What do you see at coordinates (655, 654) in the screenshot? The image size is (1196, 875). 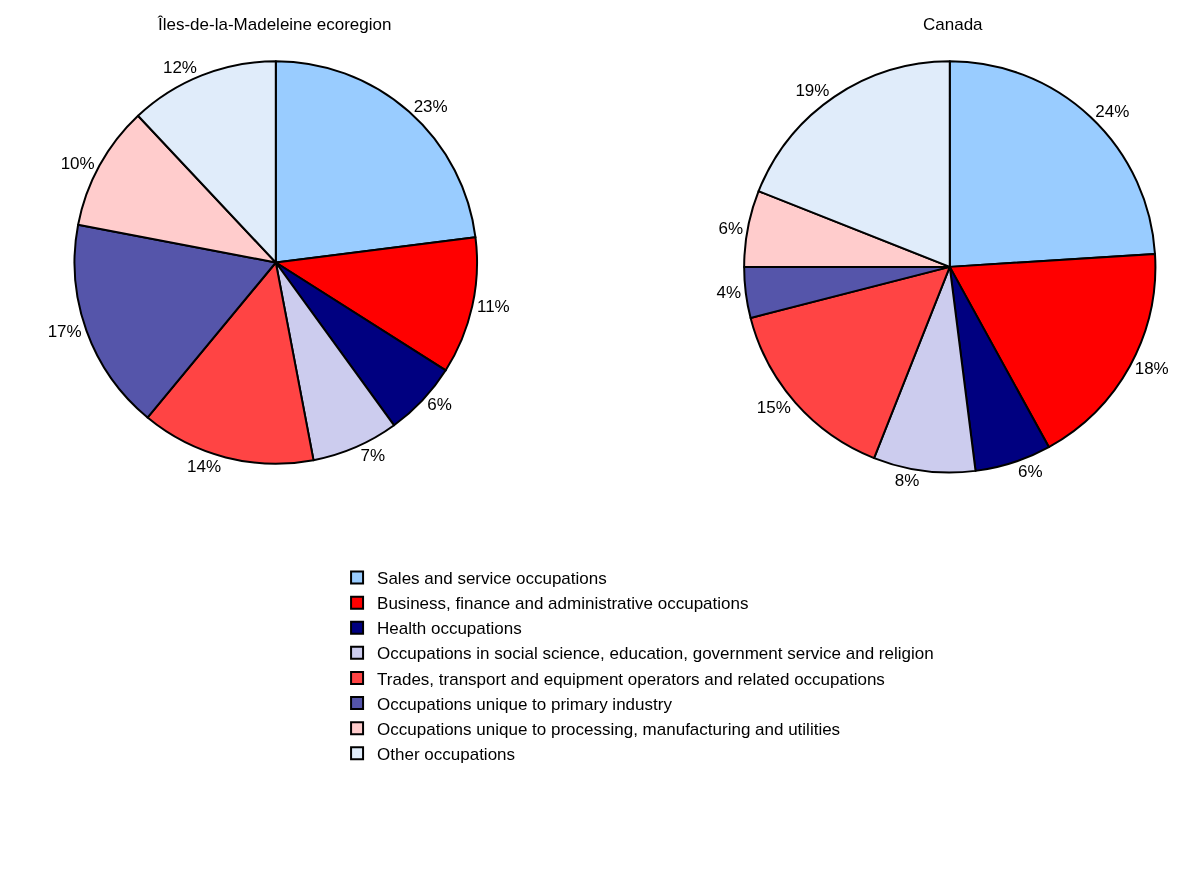 I see `legend-label: Occupations in social science, education, government service and religion` at bounding box center [655, 654].